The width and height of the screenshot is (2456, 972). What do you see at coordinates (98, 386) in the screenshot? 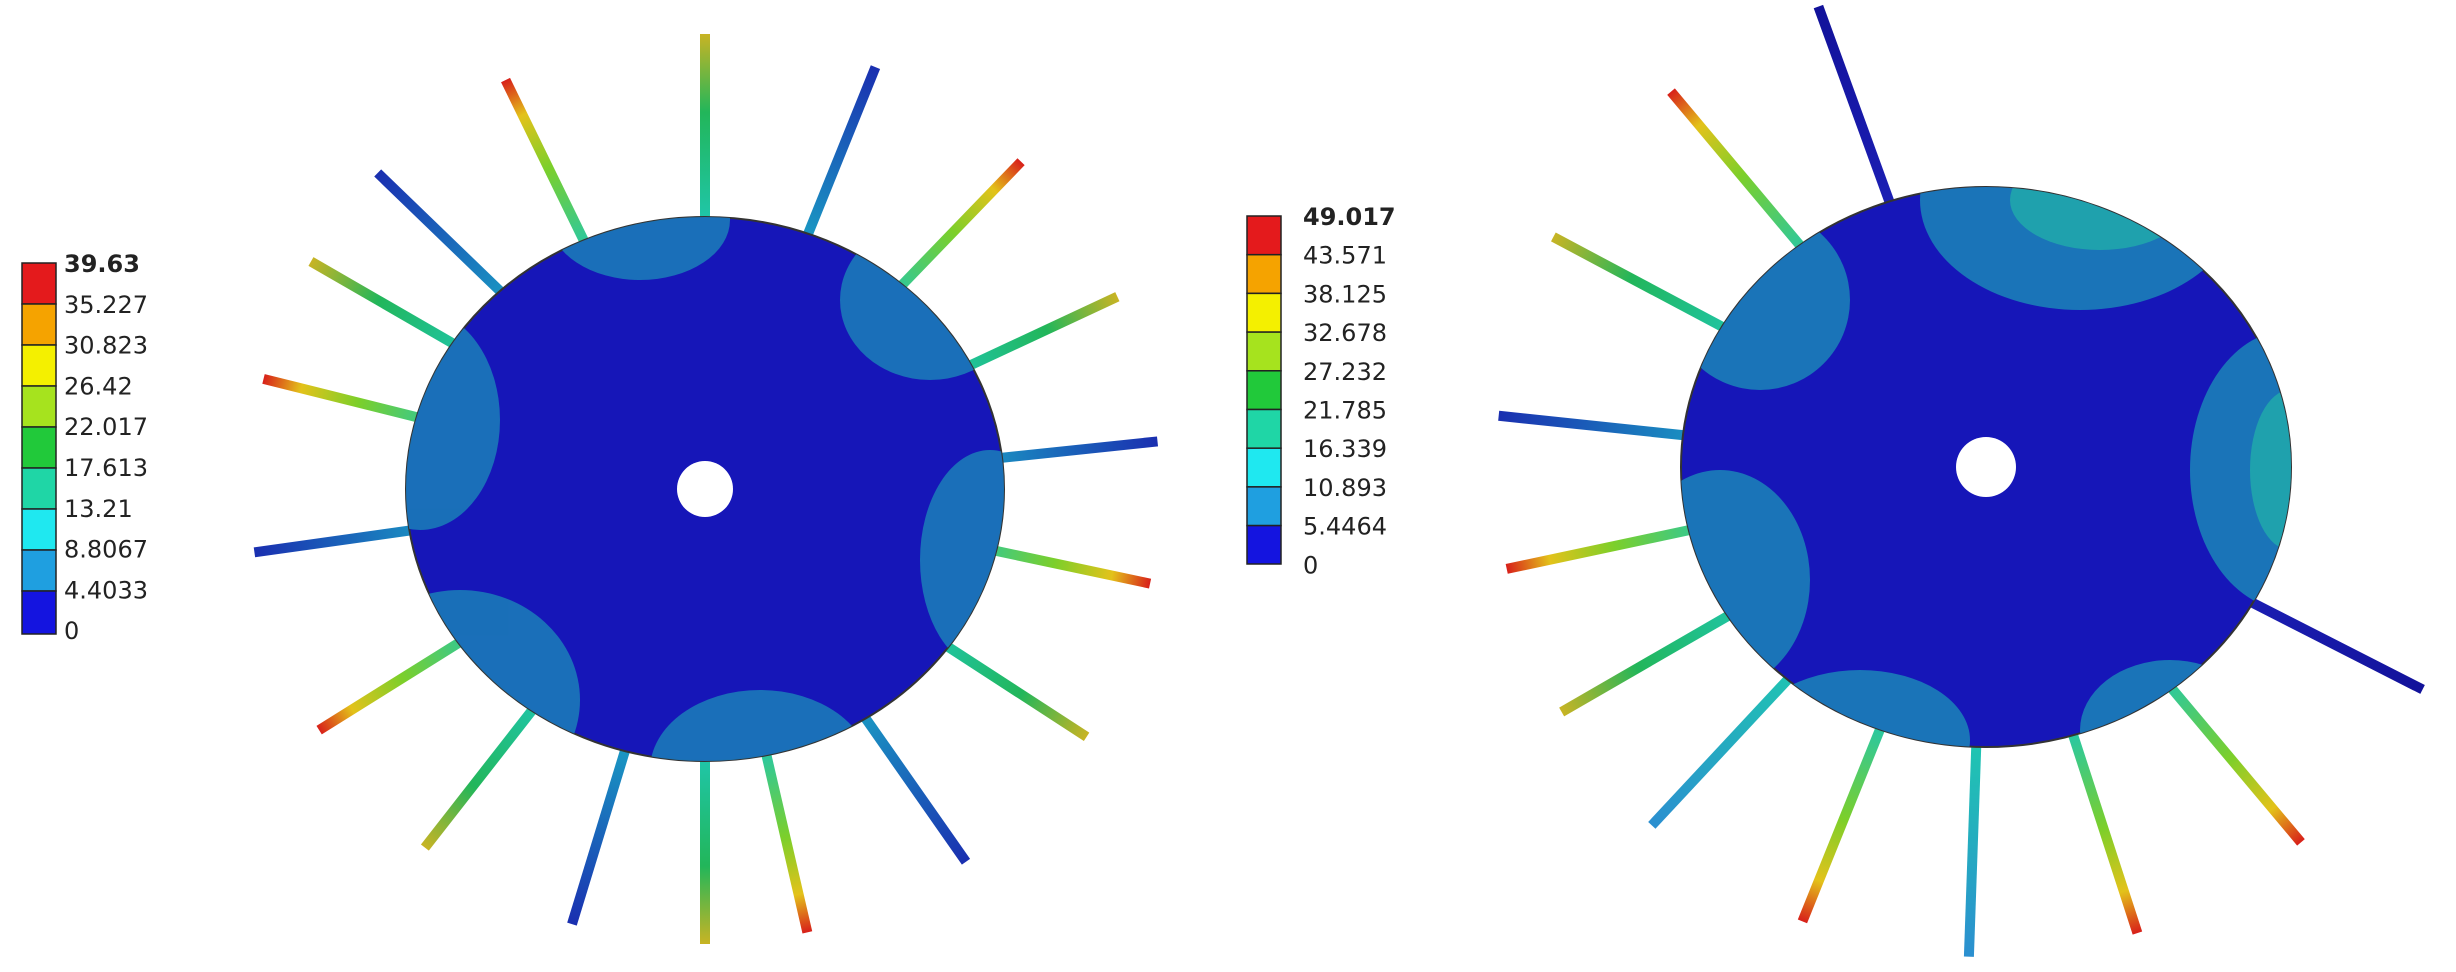
I see `legend-label: 26.42` at bounding box center [98, 386].